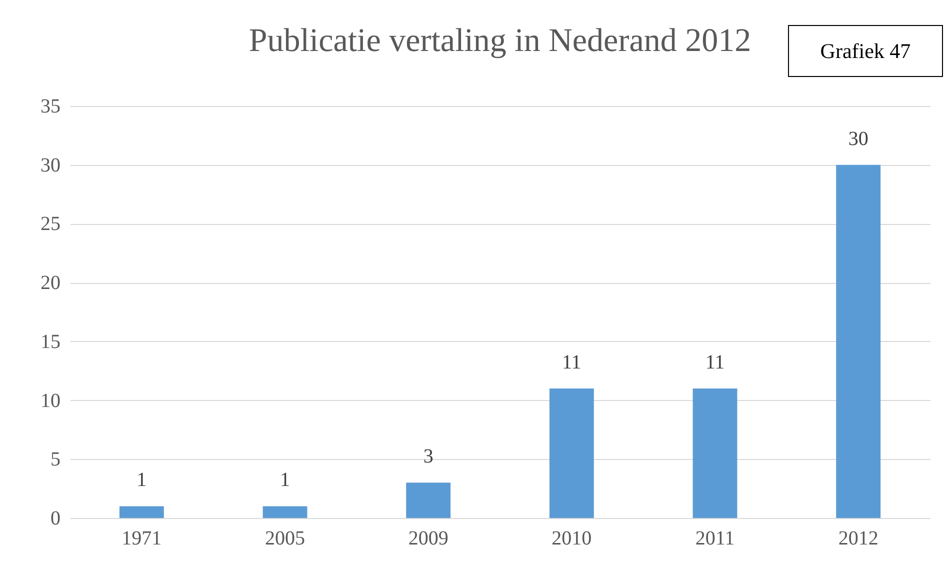 This screenshot has width=948, height=568. I want to click on y-tick-label: 15, so click(50, 341).